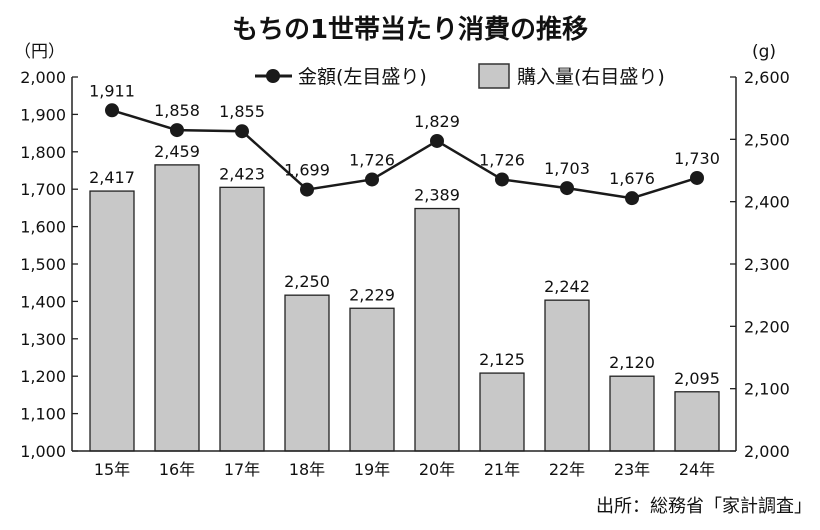 The image size is (820, 530). What do you see at coordinates (39, 52) in the screenshot?
I see `left-axis-unit: （円）` at bounding box center [39, 52].